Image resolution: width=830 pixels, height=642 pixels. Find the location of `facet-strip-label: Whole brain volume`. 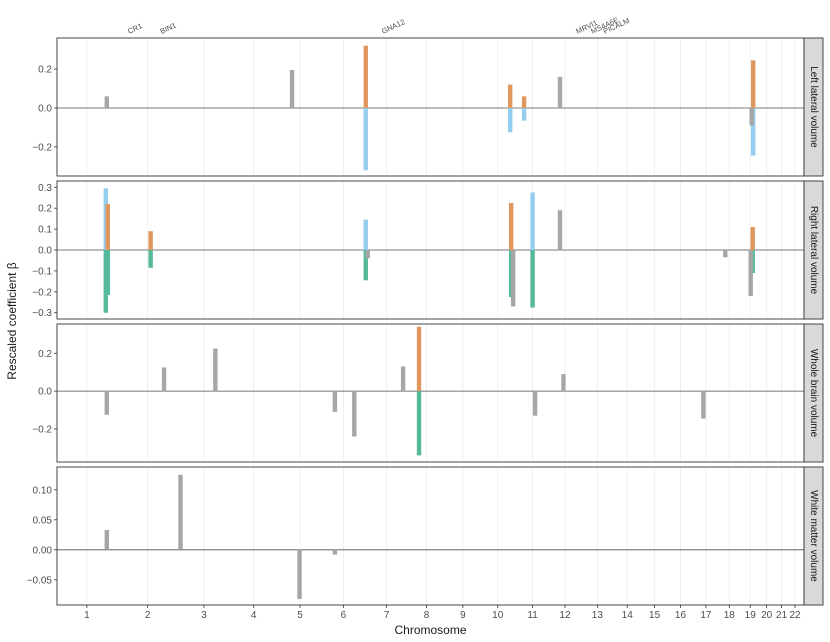

facet-strip-label: Whole brain volume is located at coordinates (813, 393).